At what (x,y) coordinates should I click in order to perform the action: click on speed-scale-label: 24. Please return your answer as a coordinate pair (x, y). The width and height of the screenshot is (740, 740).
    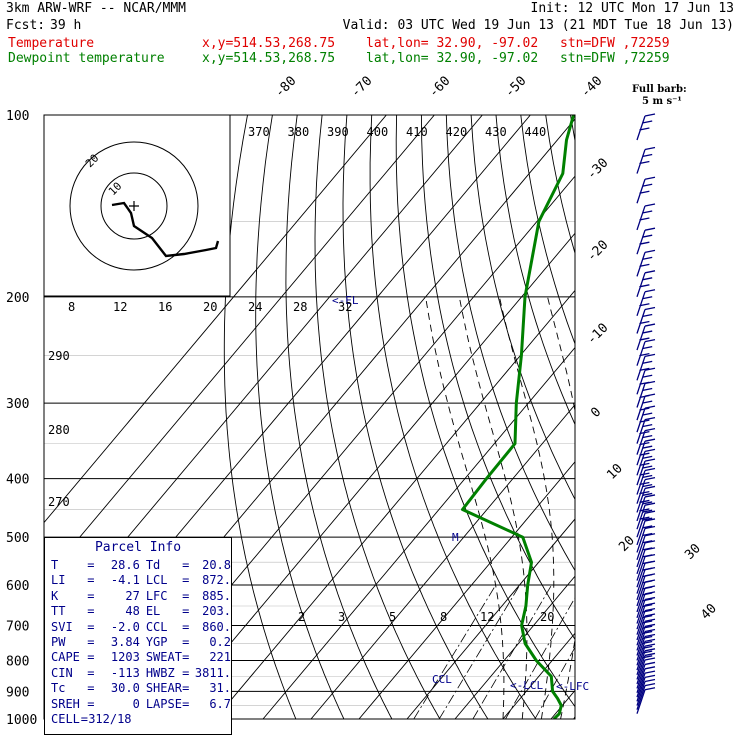
    Looking at the image, I should click on (255, 307).